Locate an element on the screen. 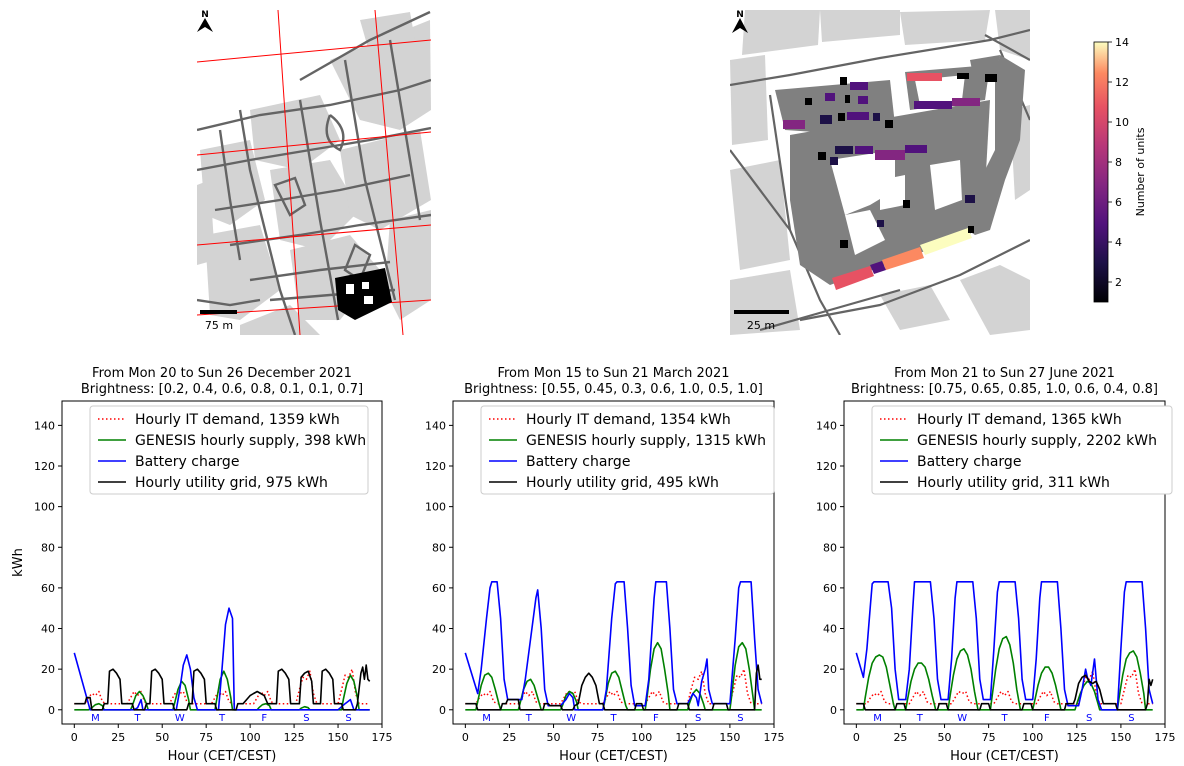 The width and height of the screenshot is (1184, 766). scale-bar: 25 m is located at coordinates (761, 321).